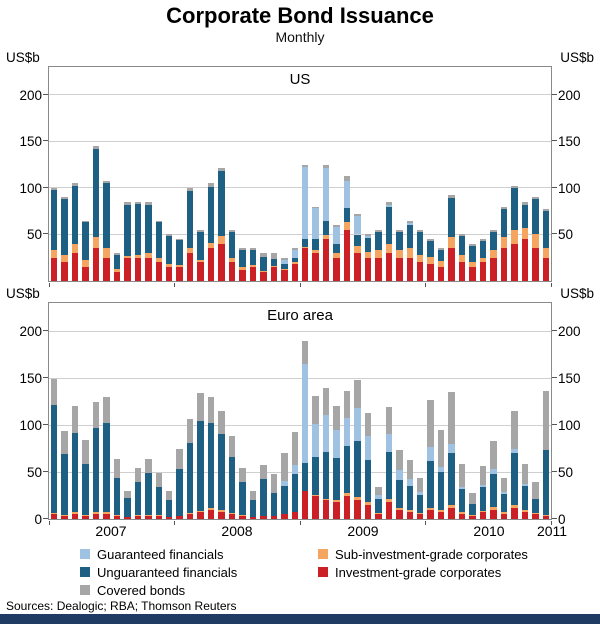 This screenshot has width=600, height=624. I want to click on axis-unit-label: US$b, so click(23, 57).